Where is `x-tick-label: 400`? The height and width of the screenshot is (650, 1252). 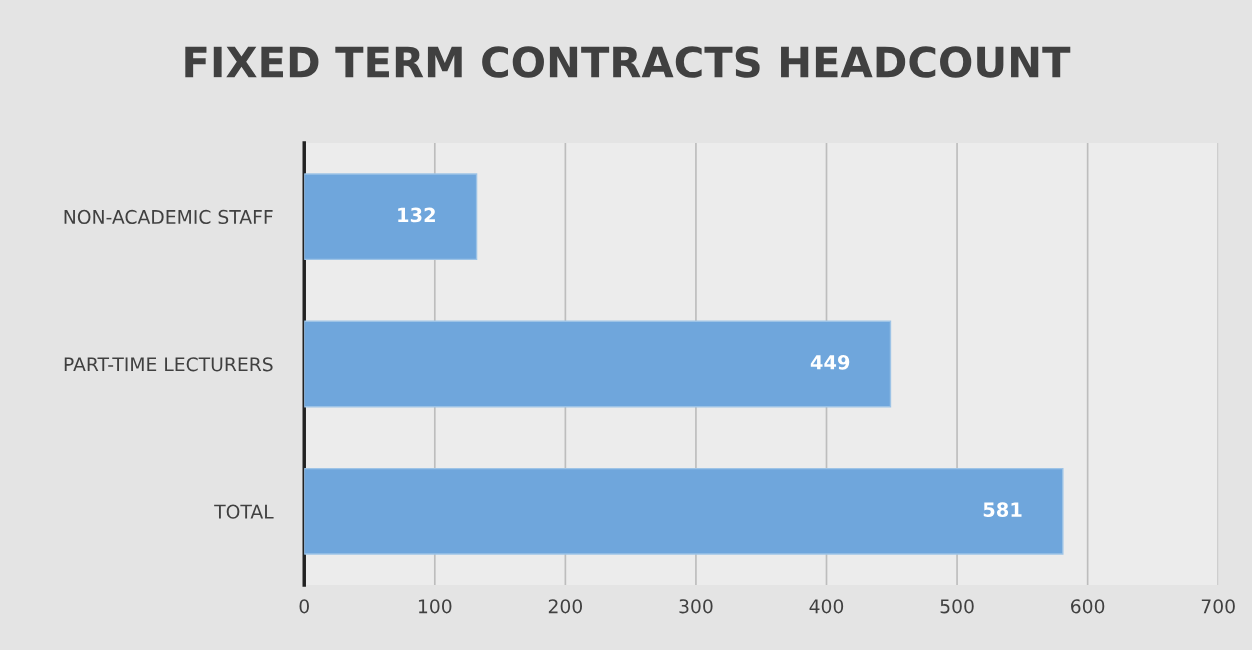
x-tick-label: 400 is located at coordinates (826, 606).